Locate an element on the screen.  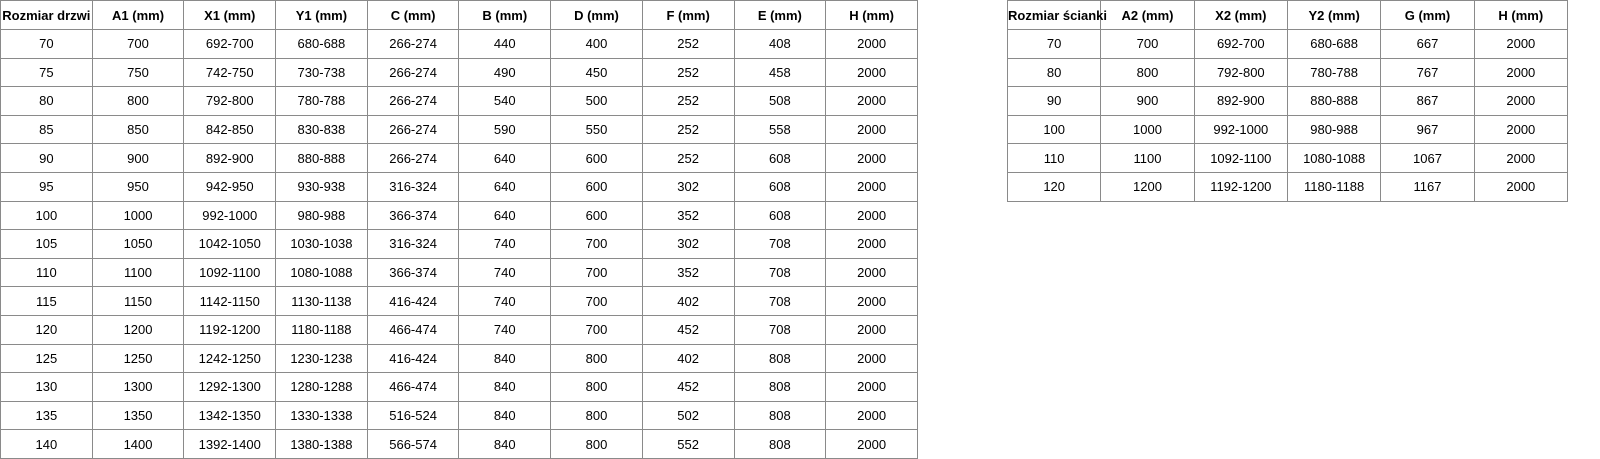
table-cell: 1050 is located at coordinates (138, 244).